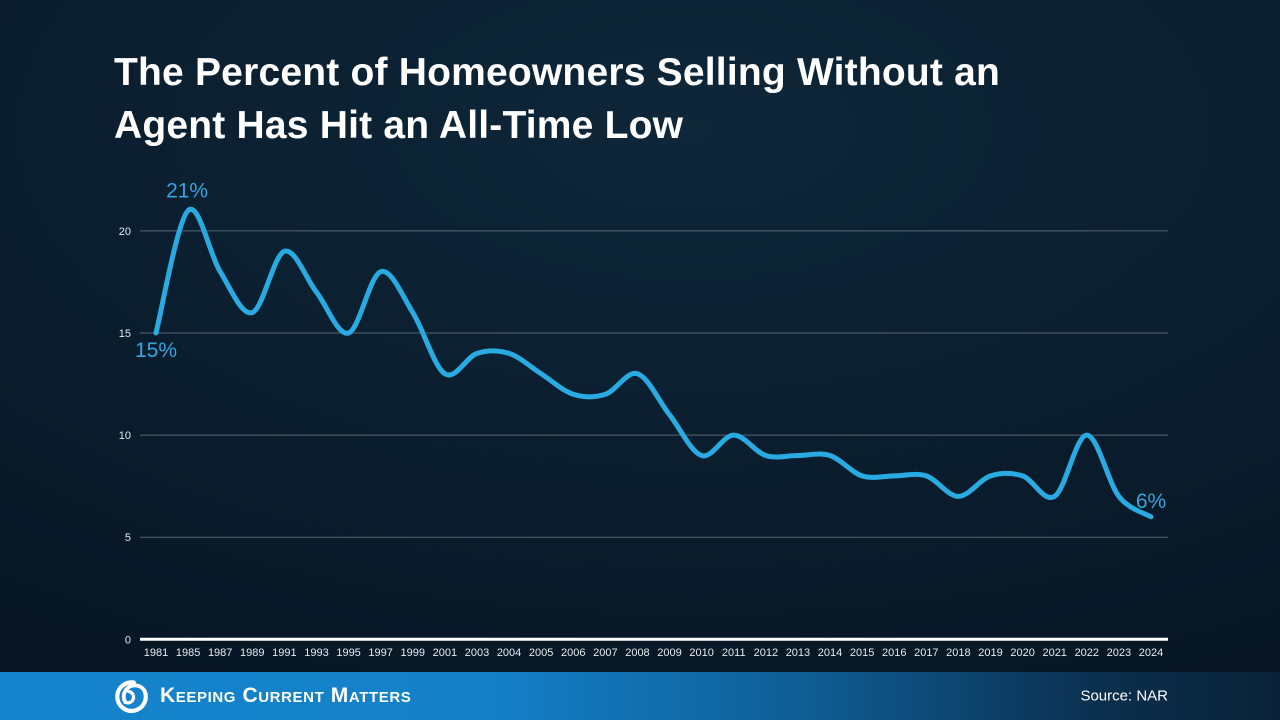  Describe the element at coordinates (156, 350) in the screenshot. I see `data-point-label: 15%` at that location.